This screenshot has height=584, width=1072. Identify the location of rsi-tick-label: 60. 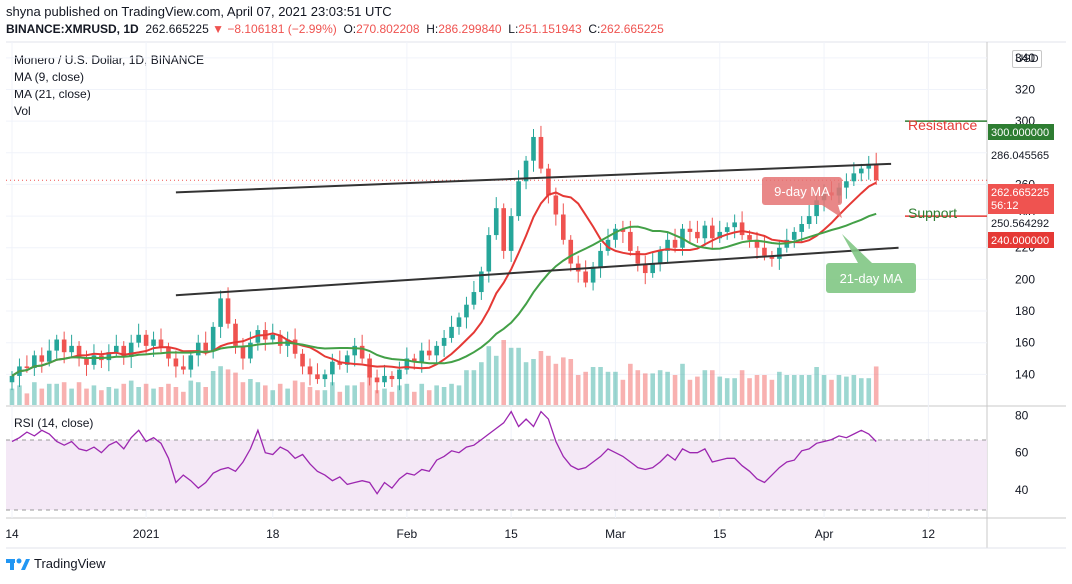
(1022, 453).